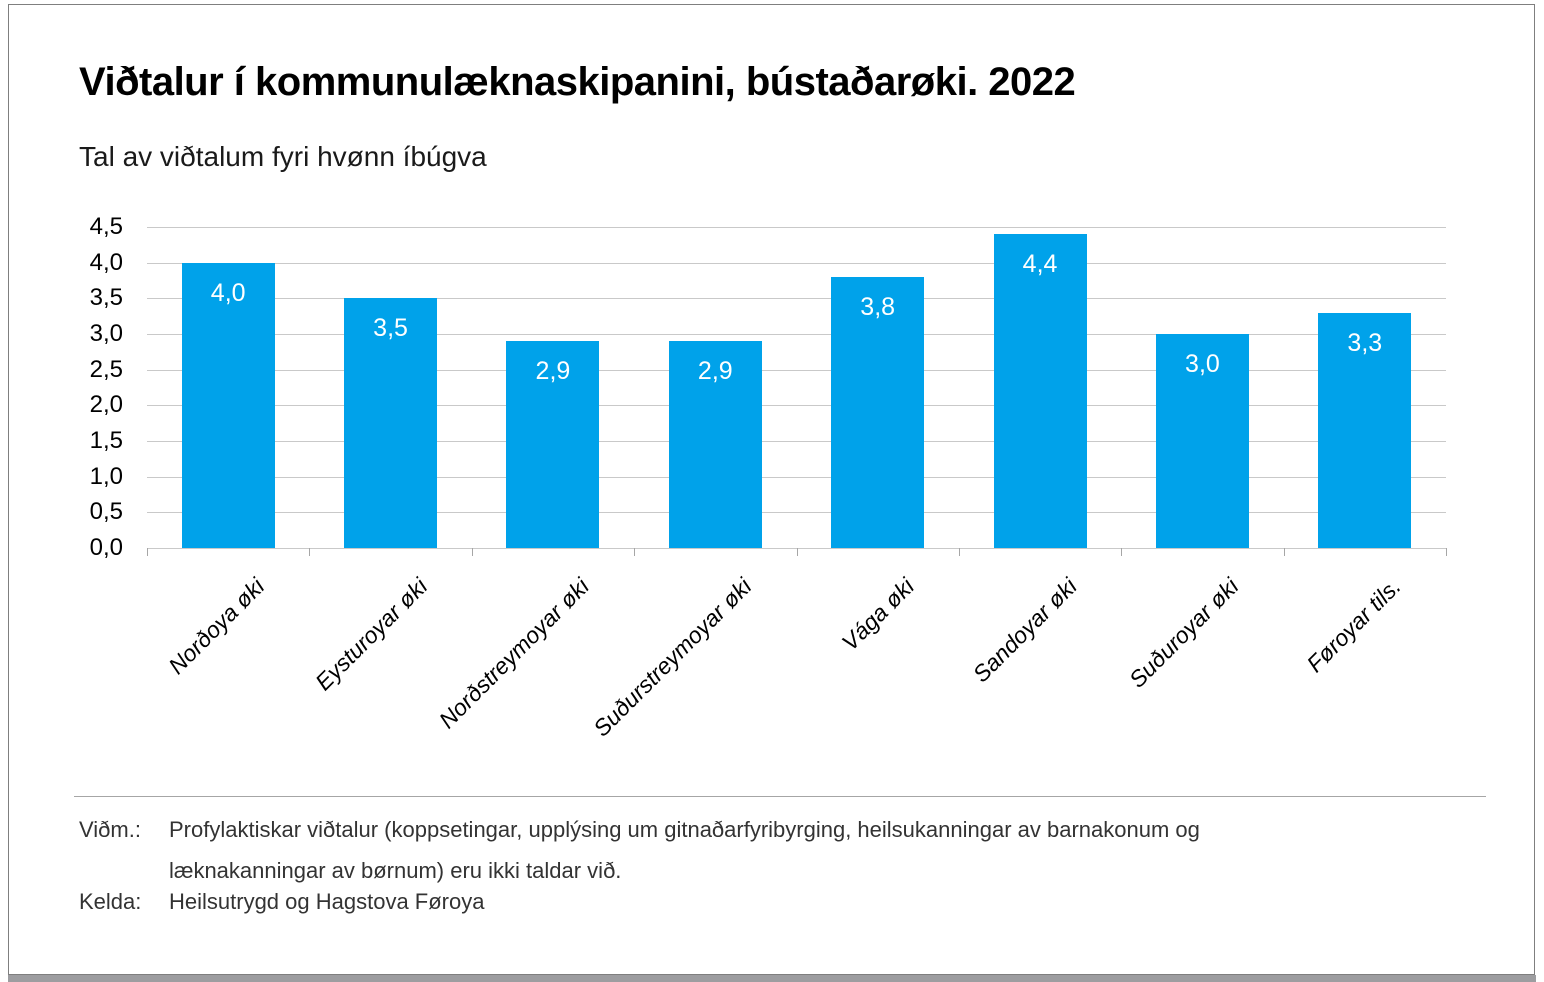 This screenshot has height=982, width=1544. What do you see at coordinates (672, 657) in the screenshot?
I see `x-category-label: Suðurstreymoyar øki` at bounding box center [672, 657].